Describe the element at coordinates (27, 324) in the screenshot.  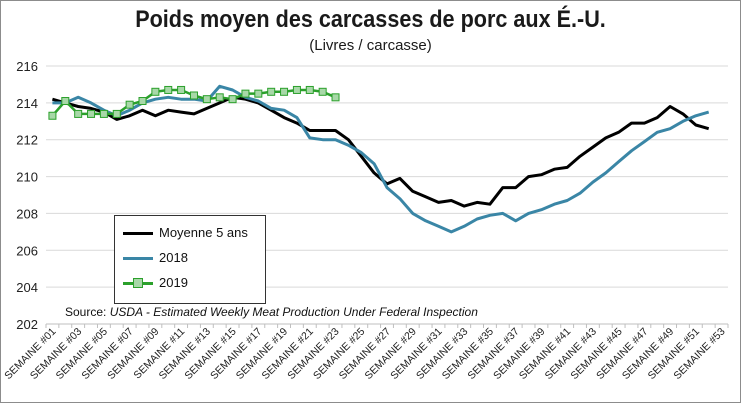
I see `y-tick-label: 202` at that location.